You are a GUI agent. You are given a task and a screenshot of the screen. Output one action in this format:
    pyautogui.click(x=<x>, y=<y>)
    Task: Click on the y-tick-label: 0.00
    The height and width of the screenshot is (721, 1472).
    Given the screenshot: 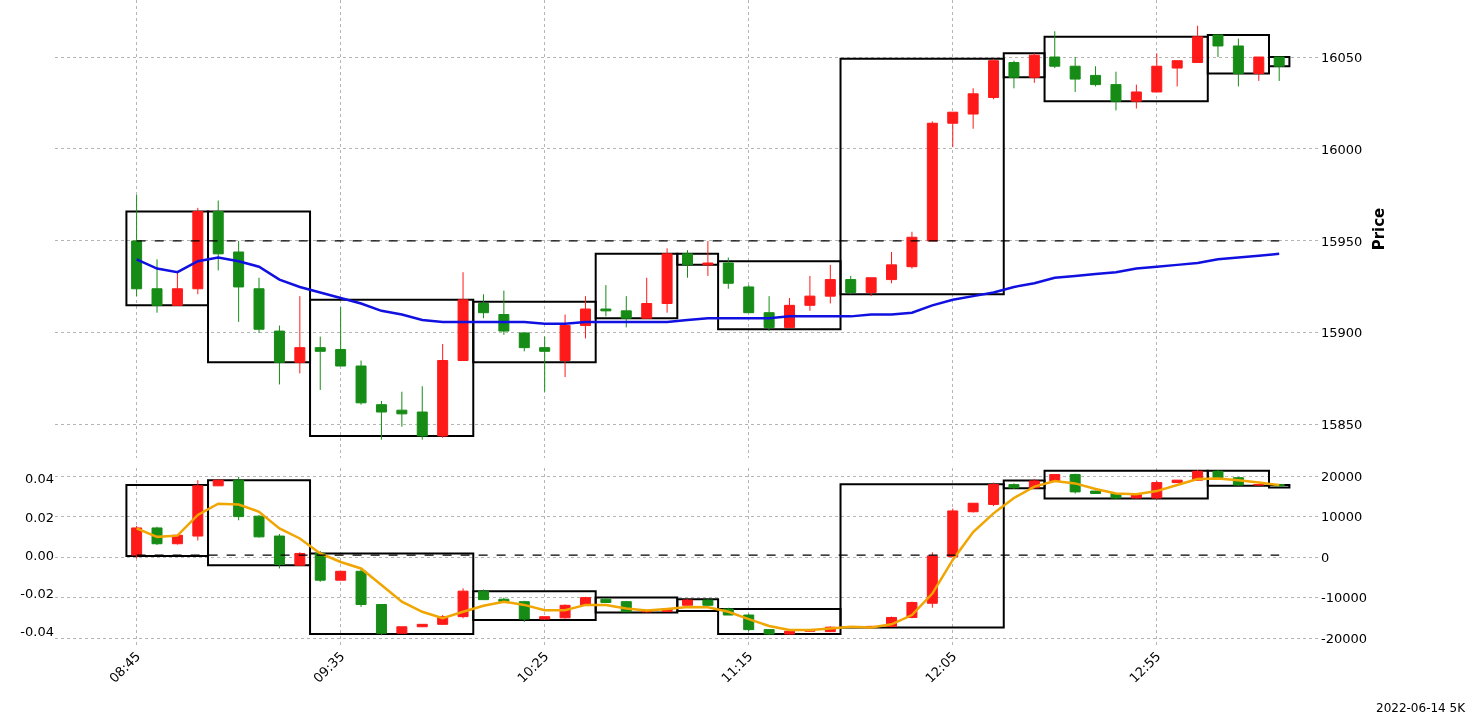 What is the action you would take?
    pyautogui.click(x=39, y=555)
    